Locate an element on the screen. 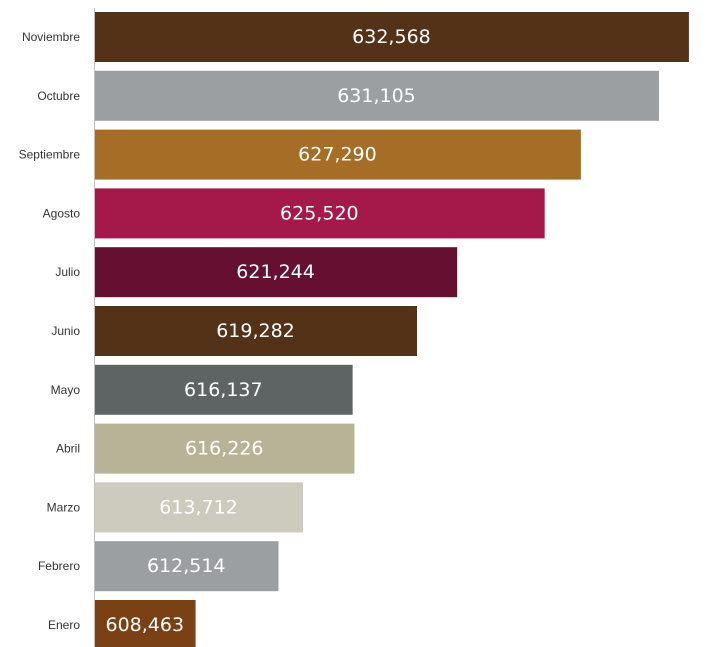 The image size is (708, 647). category-label-junio: Junio is located at coordinates (65, 331).